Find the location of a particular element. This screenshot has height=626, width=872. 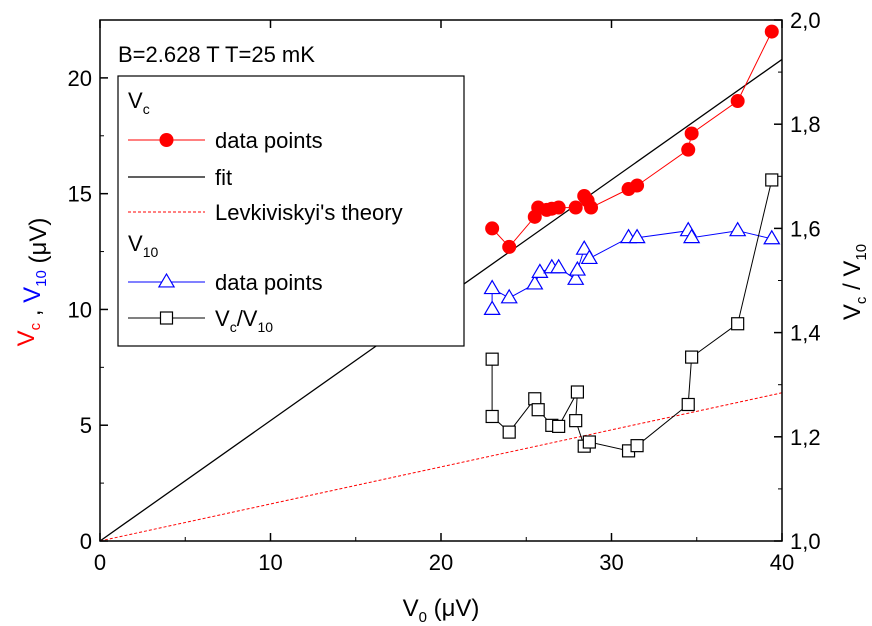

y-left-tick-label: 0 is located at coordinates (86, 541).